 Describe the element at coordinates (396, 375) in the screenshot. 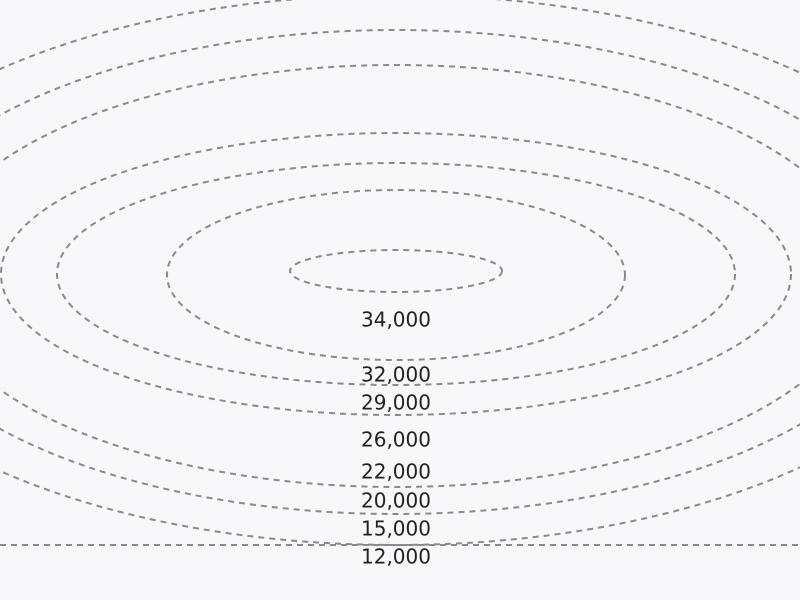

I see `level-label: 32,000` at that location.